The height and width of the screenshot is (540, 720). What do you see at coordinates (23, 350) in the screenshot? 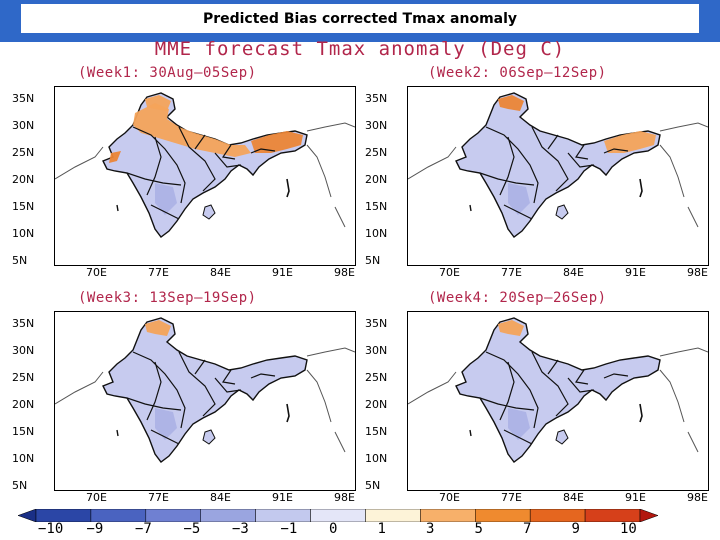
I see `panel-week3-lat-tick: 30N` at bounding box center [23, 350].